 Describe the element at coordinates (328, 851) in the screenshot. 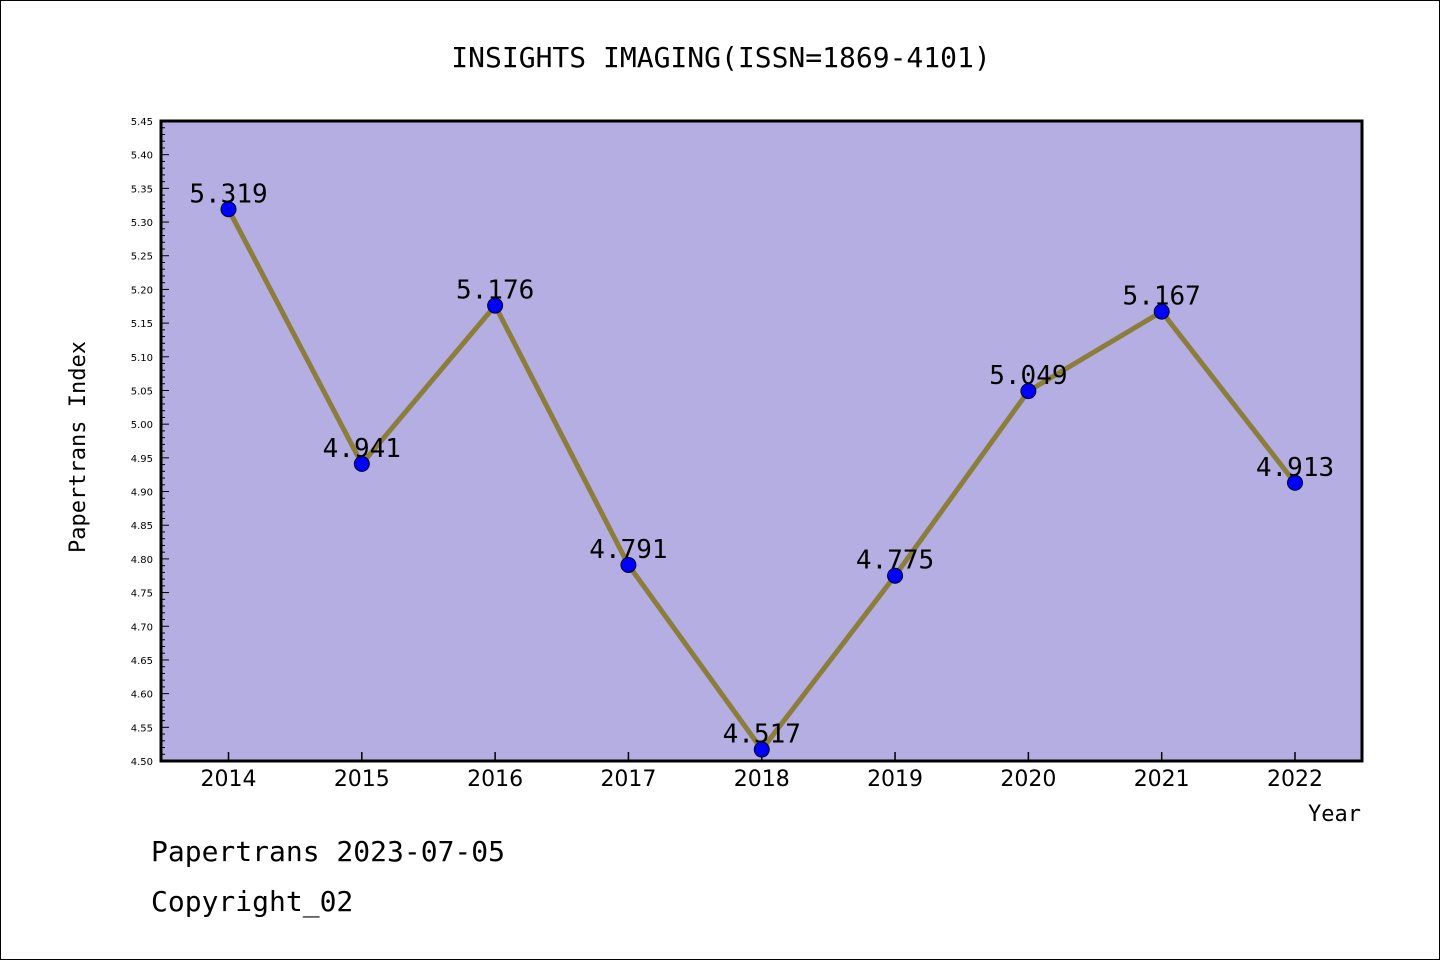

I see `footer-date: Papertrans 2023-07-05` at that location.